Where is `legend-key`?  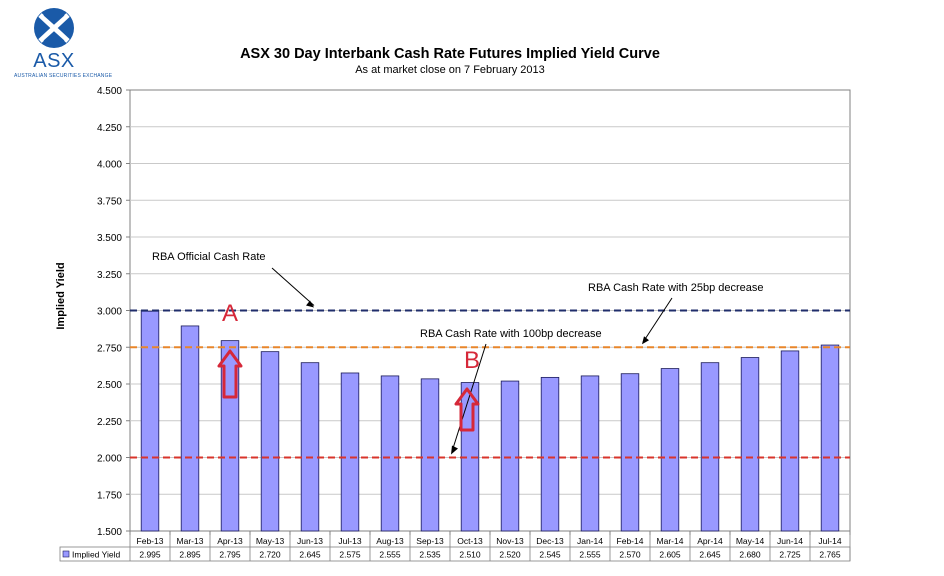 legend-key is located at coordinates (66, 554).